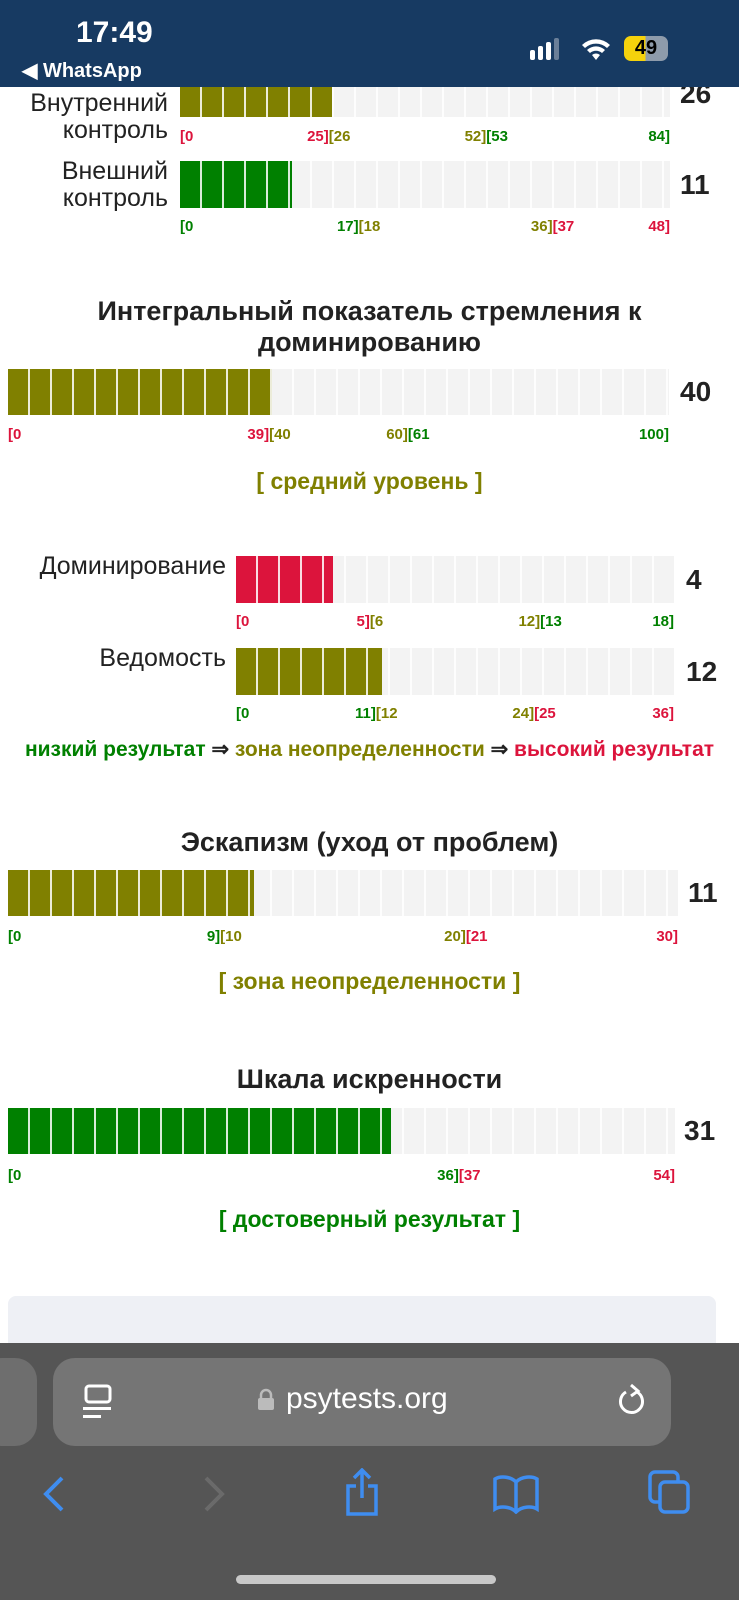 The height and width of the screenshot is (1600, 739). What do you see at coordinates (365, 713) in the screenshot?
I see `scale-tick: 11]` at bounding box center [365, 713].